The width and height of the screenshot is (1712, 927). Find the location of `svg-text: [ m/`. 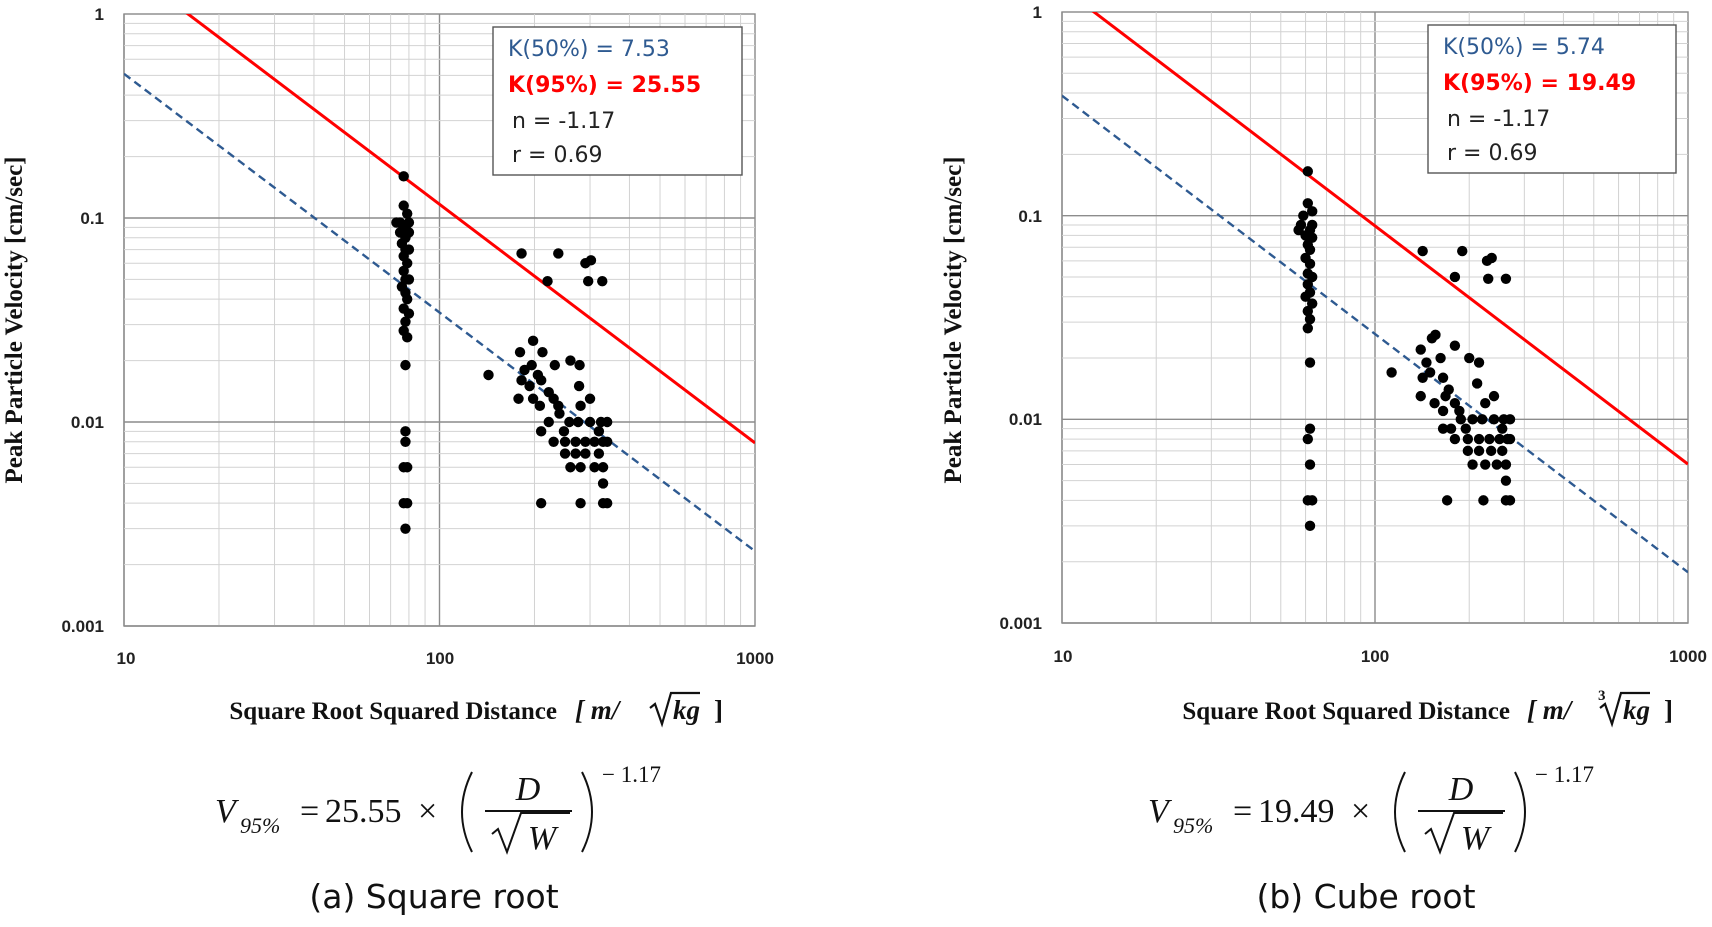

svg-text: [ m/ is located at coordinates (1550, 710).